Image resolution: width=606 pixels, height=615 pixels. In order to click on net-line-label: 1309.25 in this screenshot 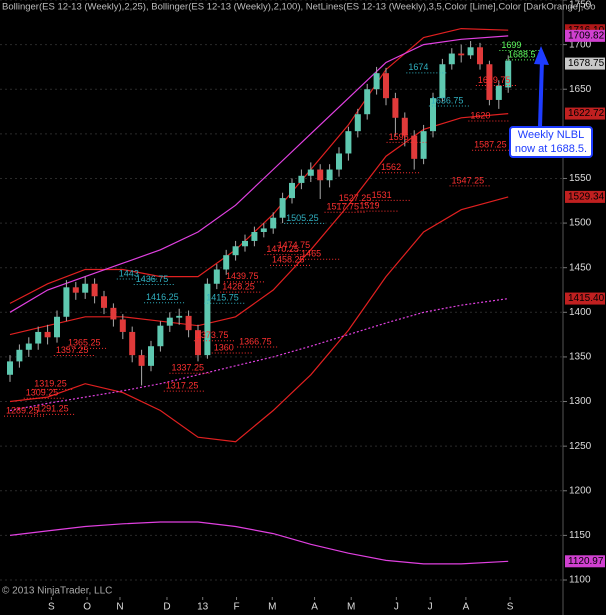, I will do `click(42, 393)`.